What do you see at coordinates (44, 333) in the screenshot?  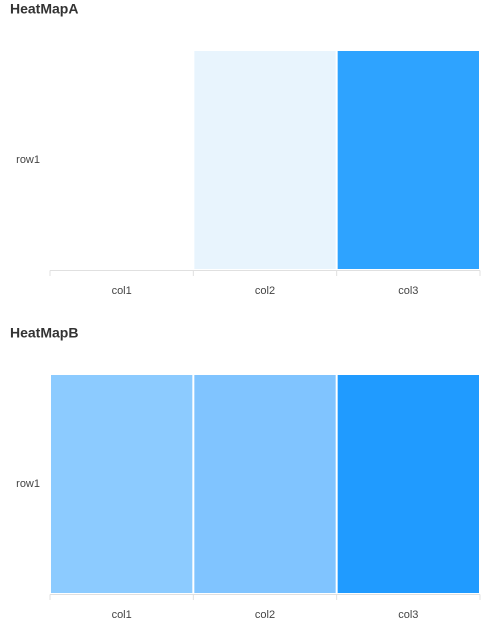 I see `chart-title: HeatMapB` at bounding box center [44, 333].